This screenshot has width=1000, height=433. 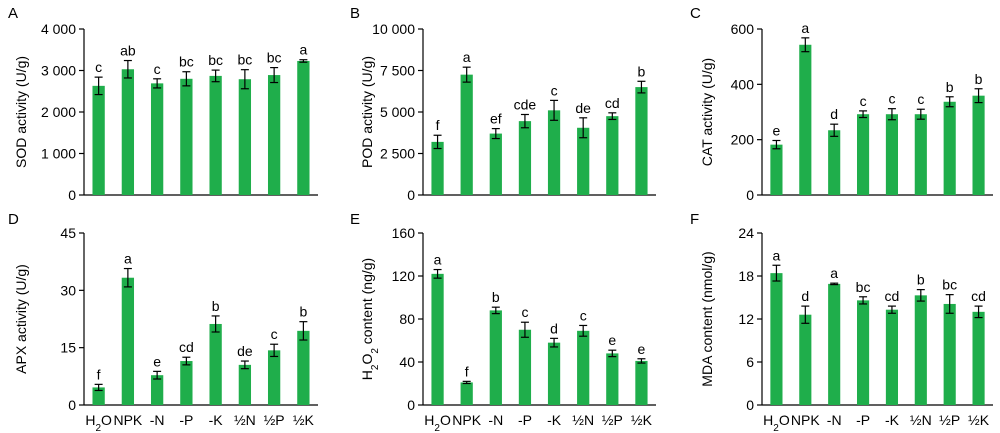 What do you see at coordinates (746, 233) in the screenshot?
I see `y-tick-label-F: 24` at bounding box center [746, 233].